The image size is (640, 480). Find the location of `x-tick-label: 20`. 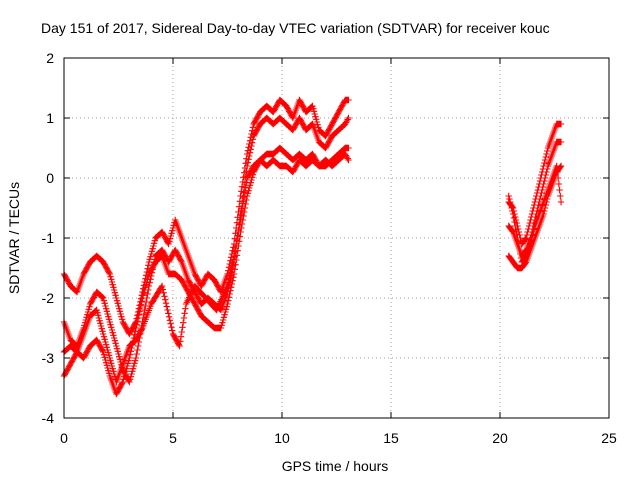

x-tick-label: 20 is located at coordinates (500, 438).